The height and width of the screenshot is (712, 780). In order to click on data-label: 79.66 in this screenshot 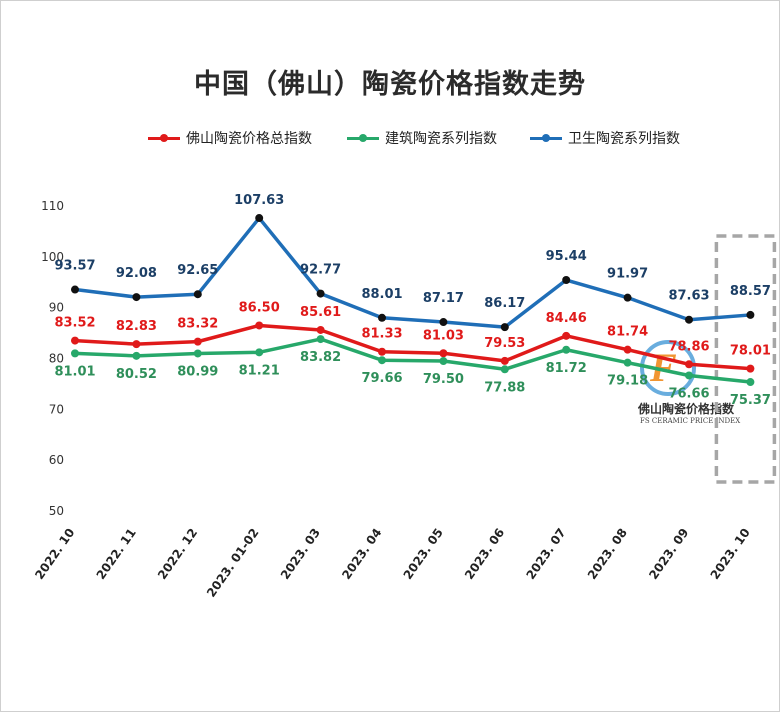, I will do `click(381, 378)`.